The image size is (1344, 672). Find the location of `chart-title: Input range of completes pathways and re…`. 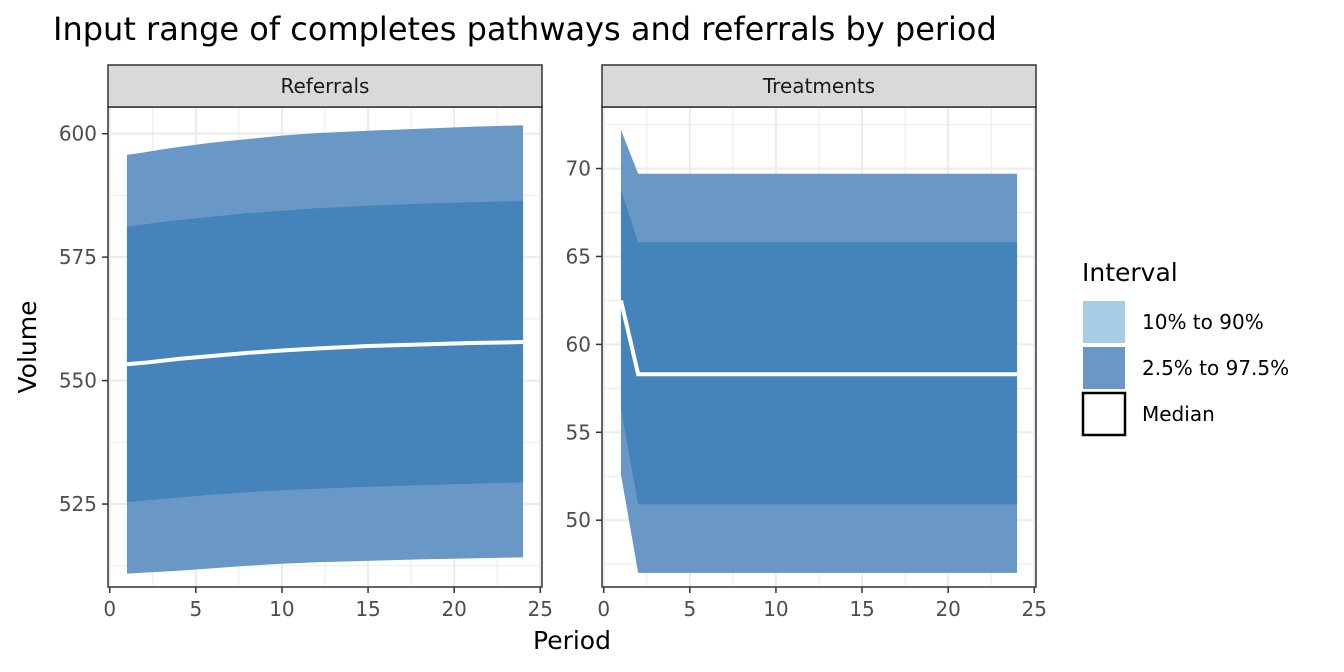

chart-title: Input range of completes pathways and re… is located at coordinates (525, 29).